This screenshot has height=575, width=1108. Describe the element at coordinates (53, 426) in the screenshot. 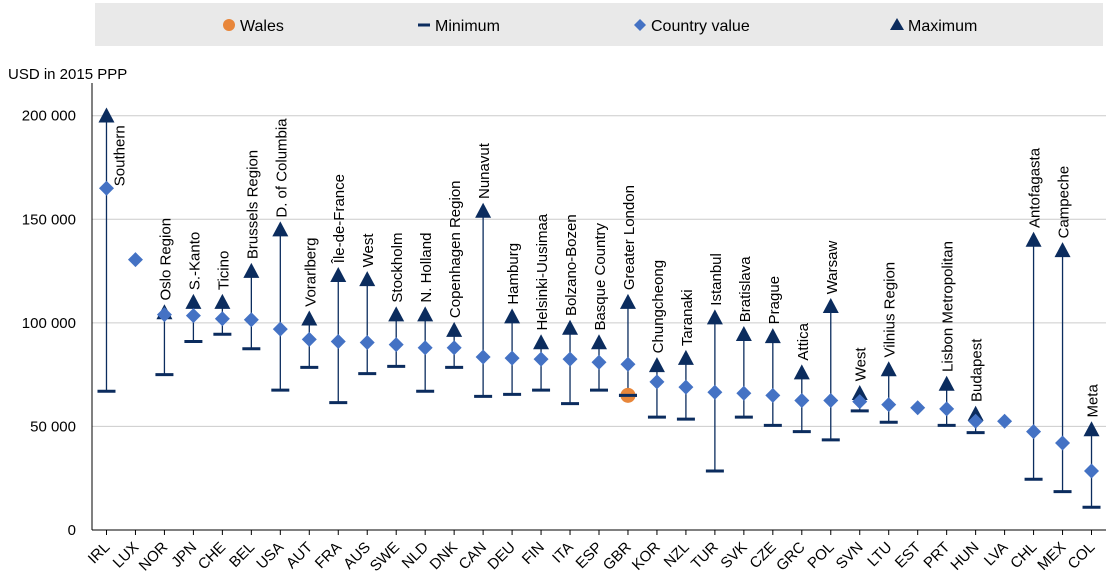

I see `y-tick-label-1: 50 000` at that location.